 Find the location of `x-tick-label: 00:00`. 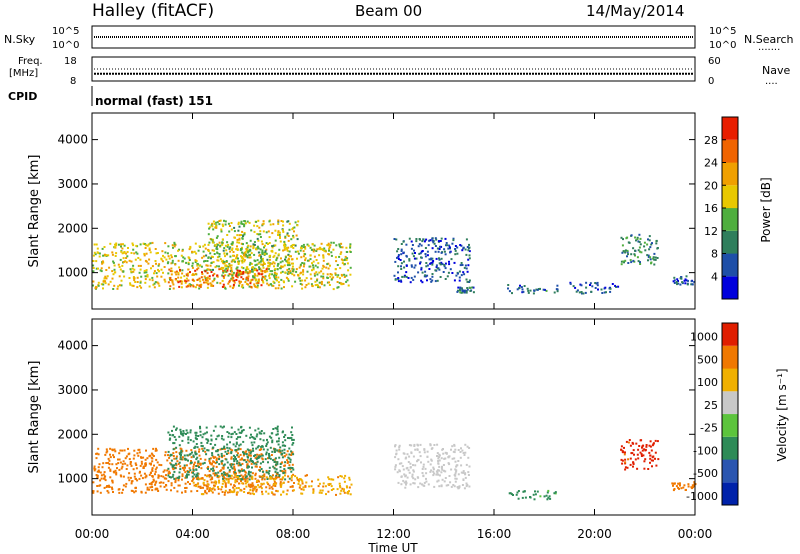

x-tick-label: 00:00 is located at coordinates (695, 534).